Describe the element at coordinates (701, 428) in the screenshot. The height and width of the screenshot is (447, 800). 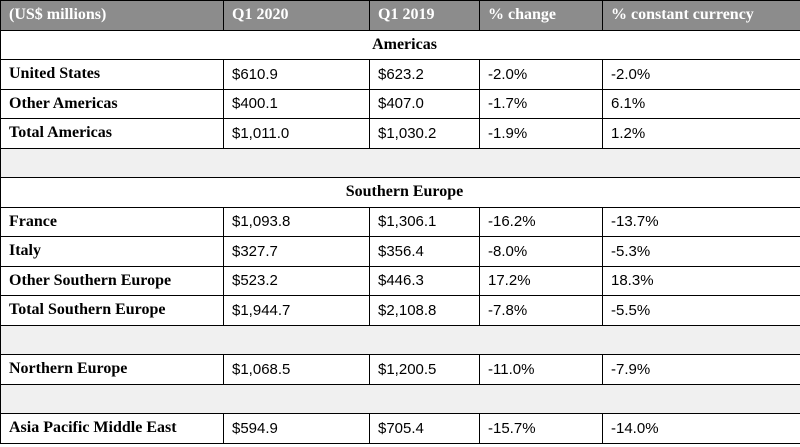
I see `constant-currency-cell: -14.0%` at that location.